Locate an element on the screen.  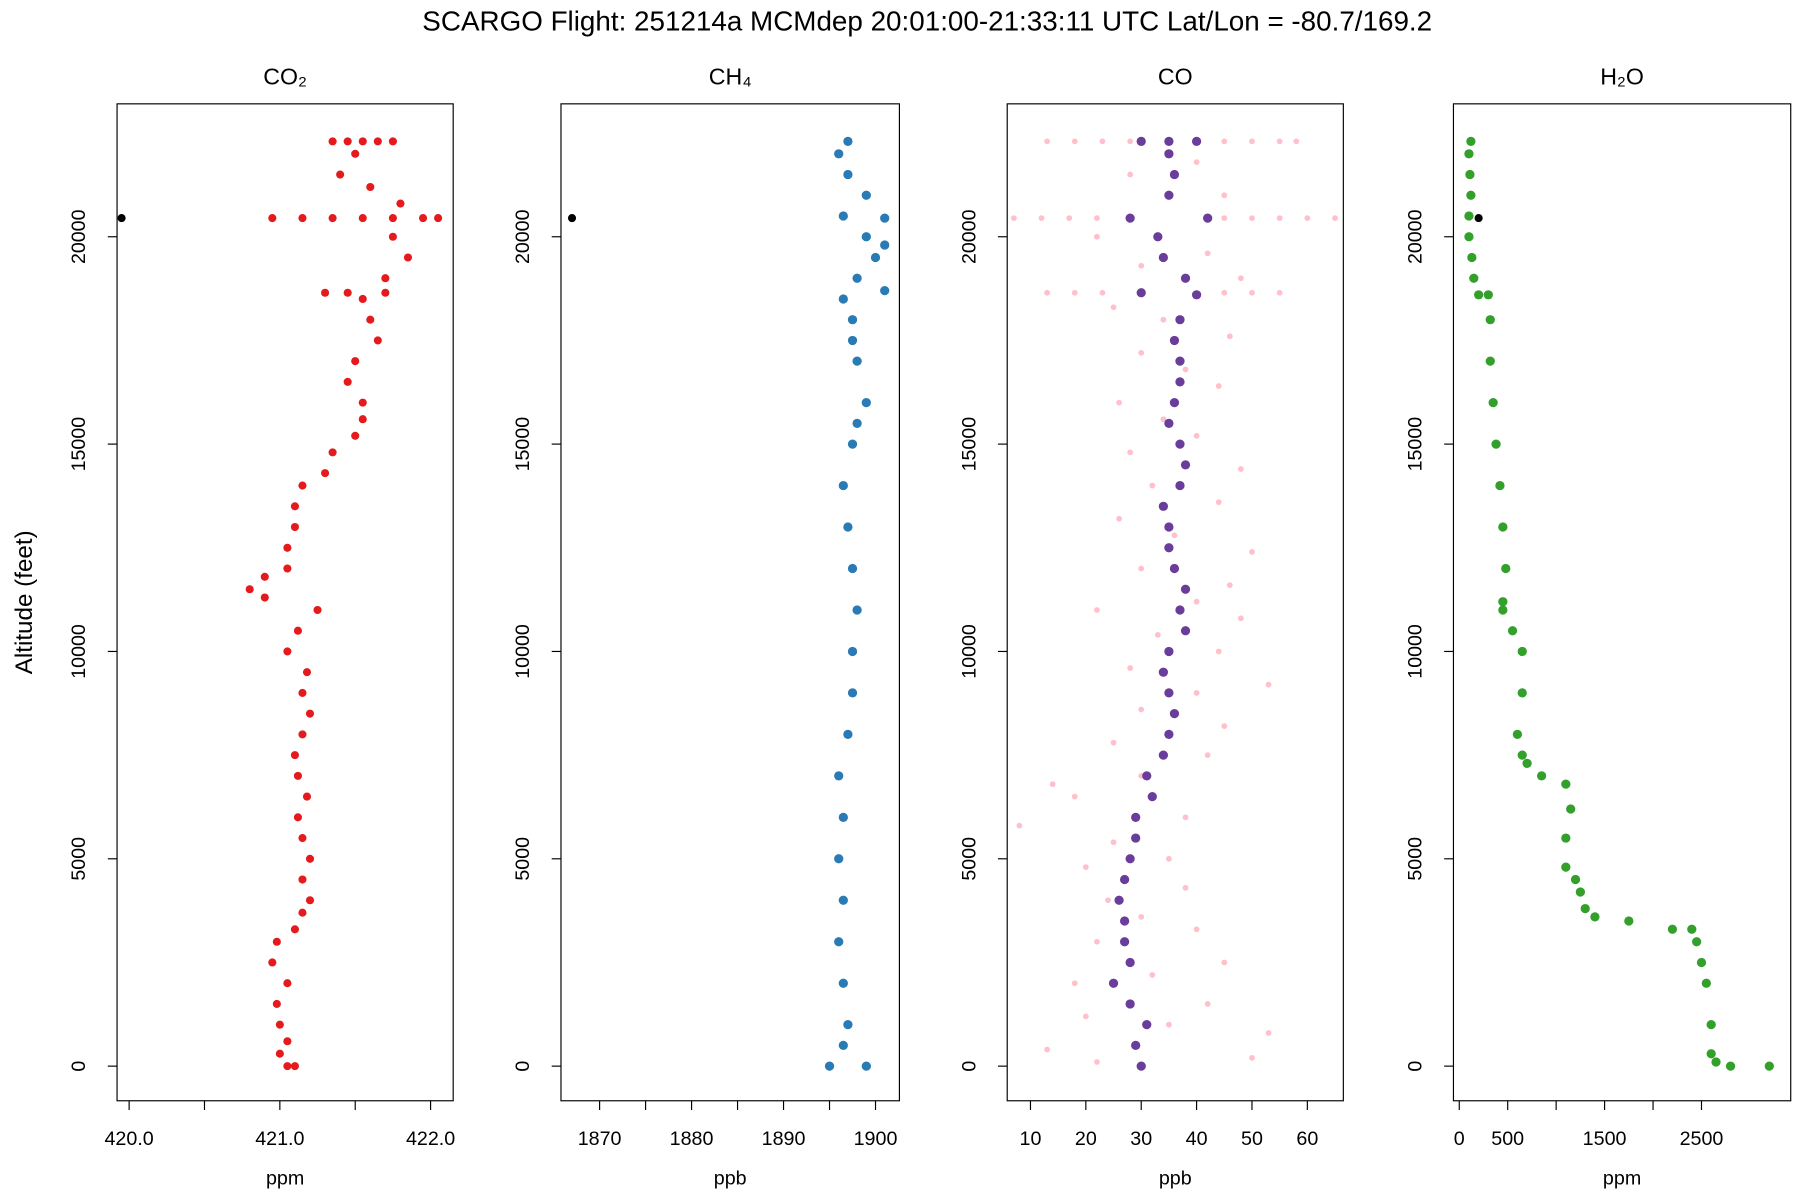
x-tick-label: 1900 is located at coordinates (876, 1139).